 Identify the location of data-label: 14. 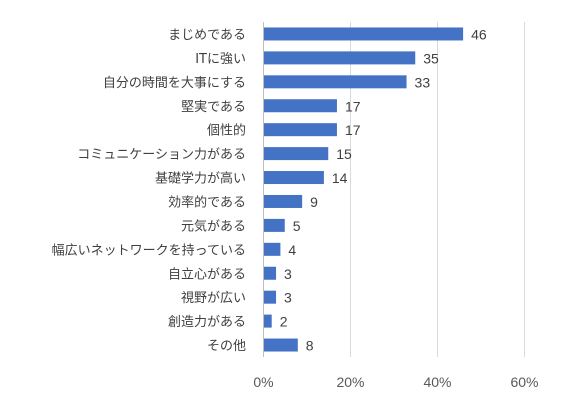
(340, 178).